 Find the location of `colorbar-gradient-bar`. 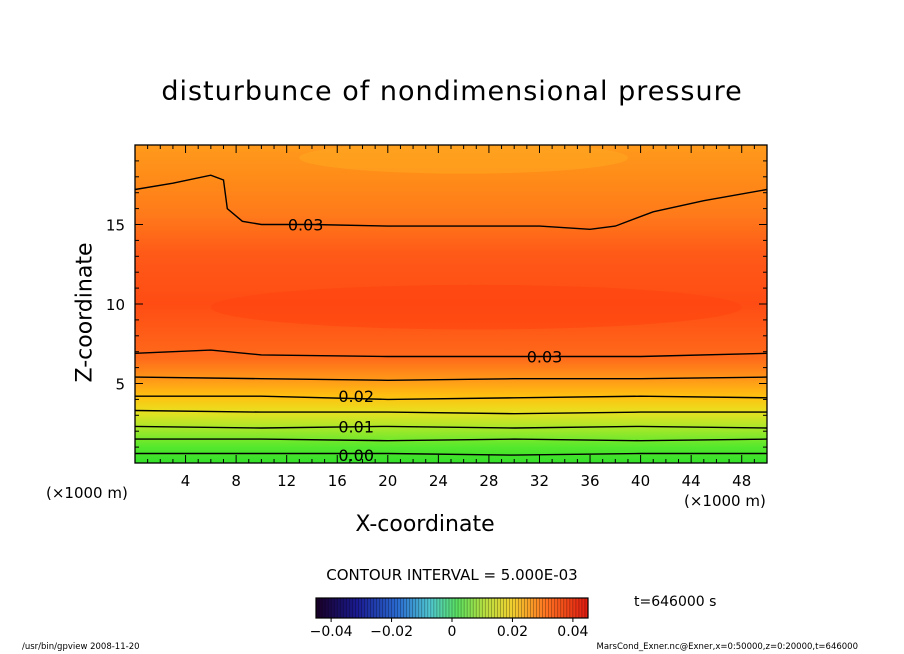

colorbar-gradient-bar is located at coordinates (452, 608).